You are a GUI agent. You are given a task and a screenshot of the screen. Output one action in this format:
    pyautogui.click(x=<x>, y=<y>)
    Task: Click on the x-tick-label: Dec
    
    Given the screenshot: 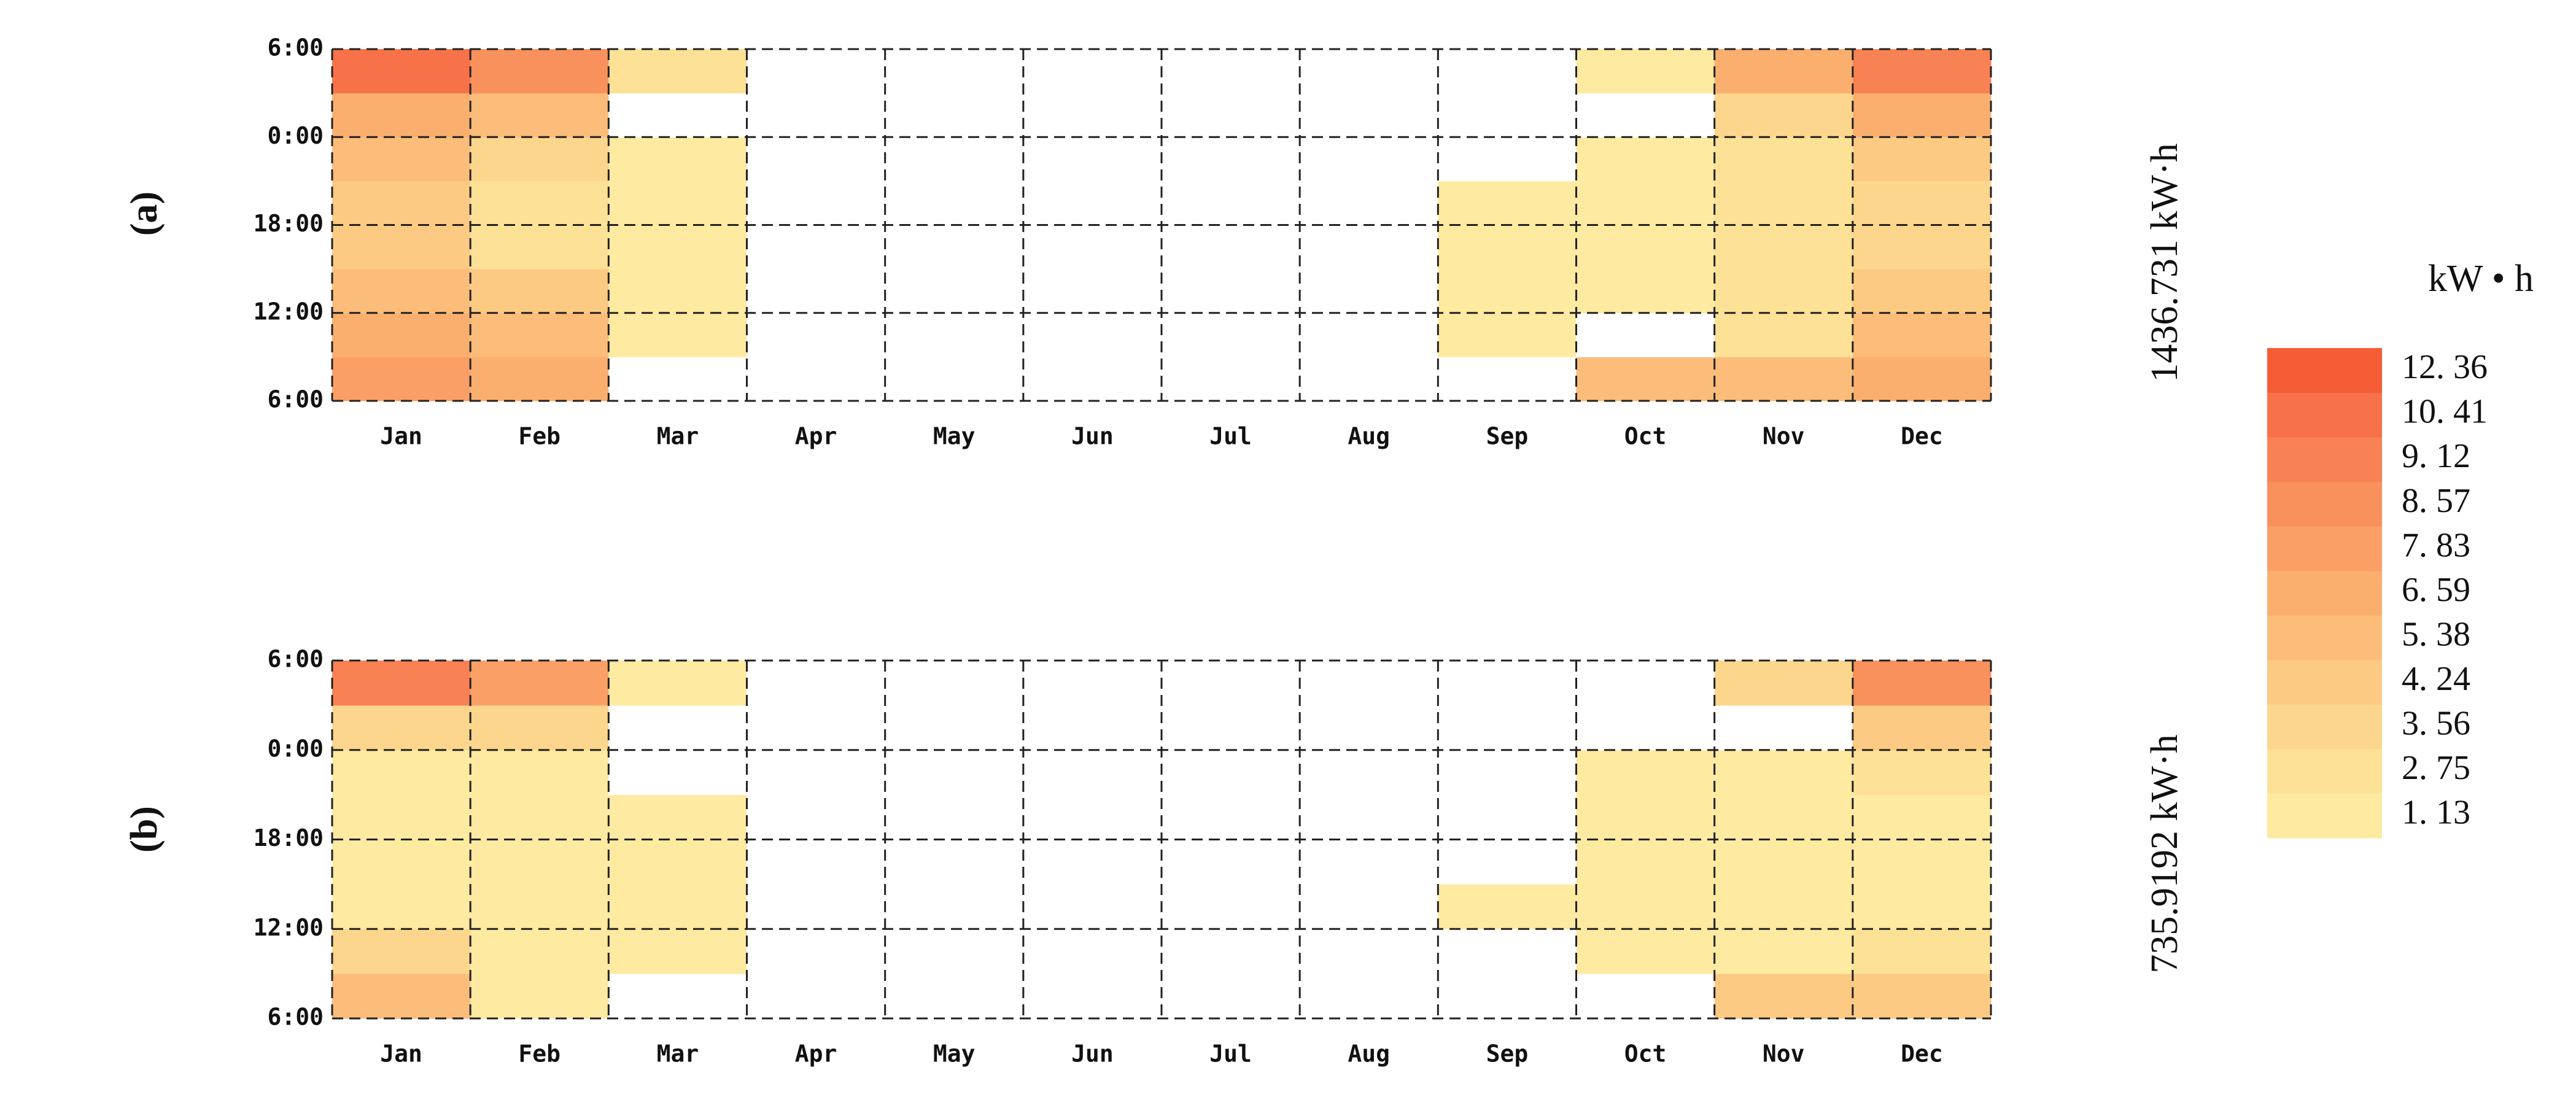 What is the action you would take?
    pyautogui.click(x=1922, y=1055)
    